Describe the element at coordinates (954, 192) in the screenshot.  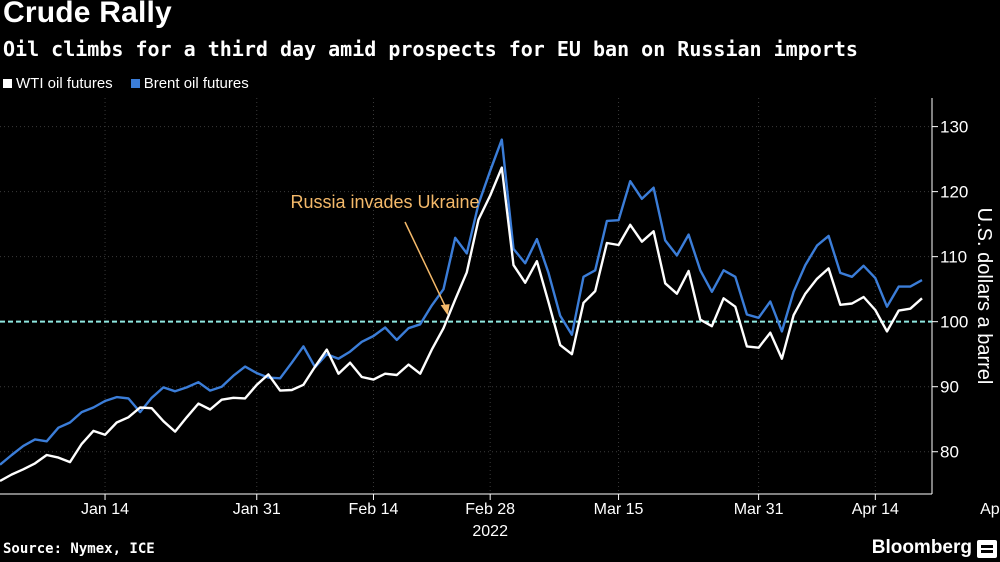
I see `y-tick-label-120: 120` at that location.